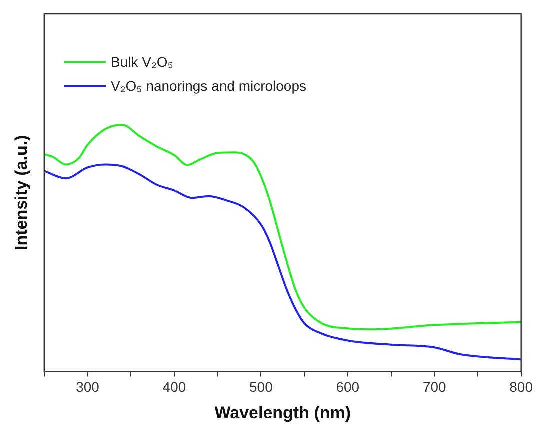 This screenshot has height=436, width=544. What do you see at coordinates (21, 193) in the screenshot?
I see `y-axis-title: Intensity (a.u.)` at bounding box center [21, 193].